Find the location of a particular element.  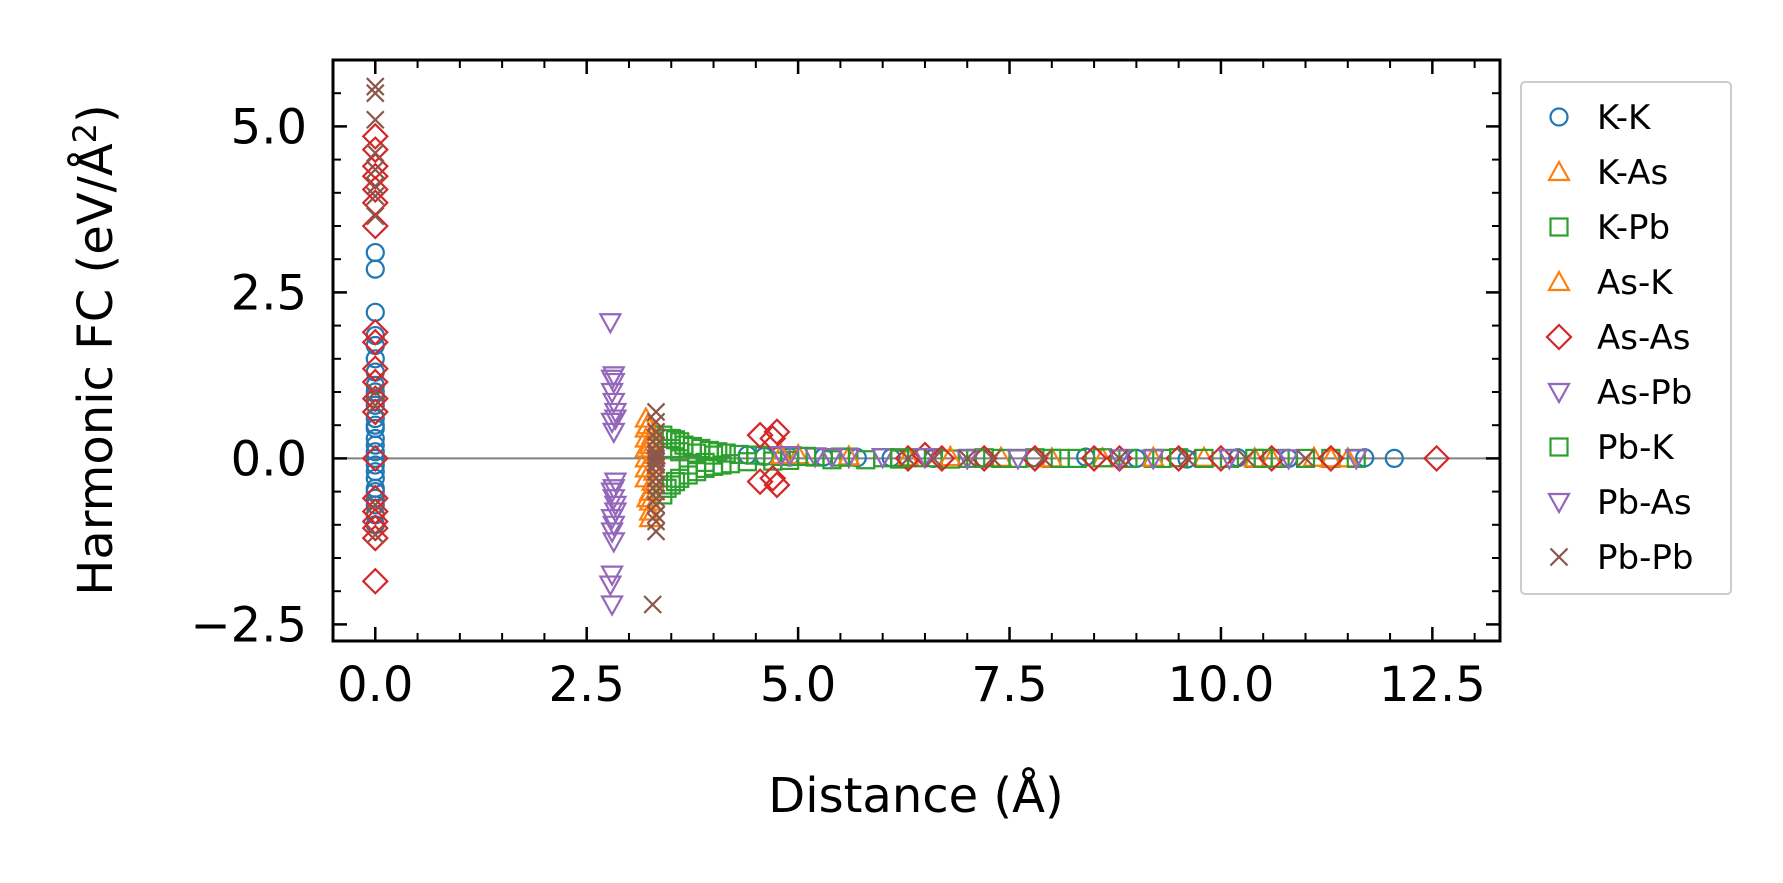

legend-label-as-pb: As-Pb is located at coordinates (1644, 393).